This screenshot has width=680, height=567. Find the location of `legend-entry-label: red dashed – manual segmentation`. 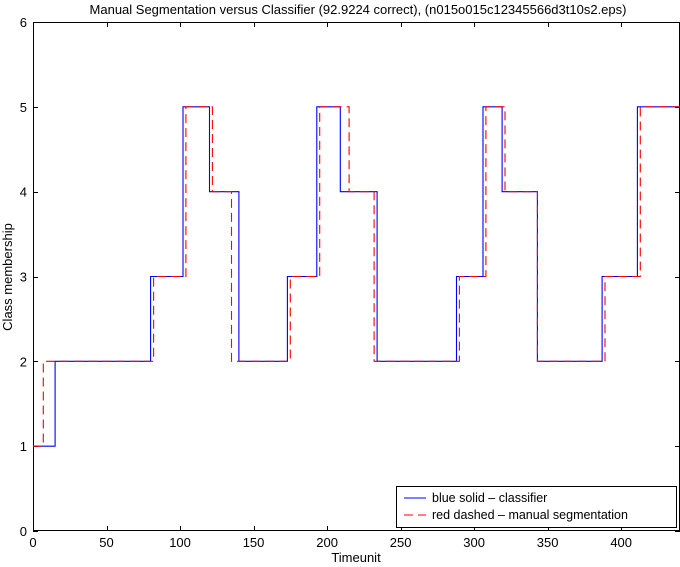

legend-entry-label: red dashed – manual segmentation is located at coordinates (530, 515).